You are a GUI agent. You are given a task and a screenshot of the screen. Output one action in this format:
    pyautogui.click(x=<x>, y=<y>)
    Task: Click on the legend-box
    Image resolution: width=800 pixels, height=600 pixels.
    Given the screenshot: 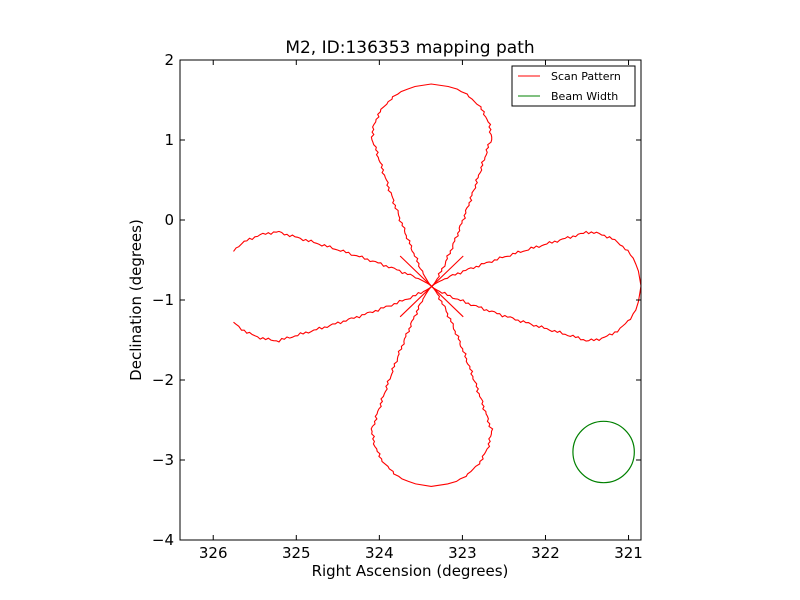 What is the action you would take?
    pyautogui.click(x=573, y=86)
    